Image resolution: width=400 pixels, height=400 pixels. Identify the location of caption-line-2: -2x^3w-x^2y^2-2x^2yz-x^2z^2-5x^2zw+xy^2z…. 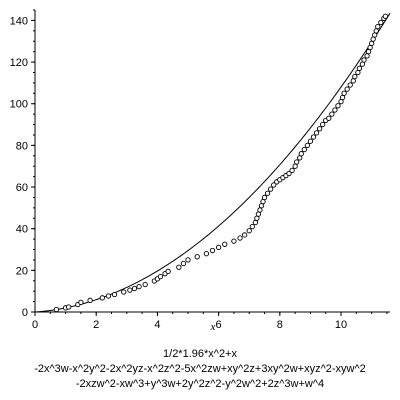
(200, 369).